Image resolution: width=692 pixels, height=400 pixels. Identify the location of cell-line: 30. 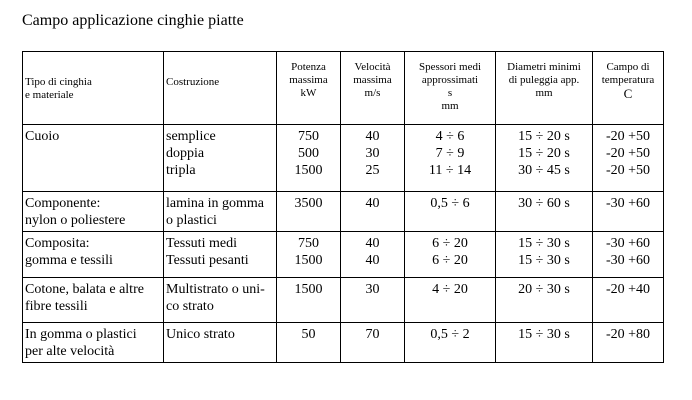
(372, 153).